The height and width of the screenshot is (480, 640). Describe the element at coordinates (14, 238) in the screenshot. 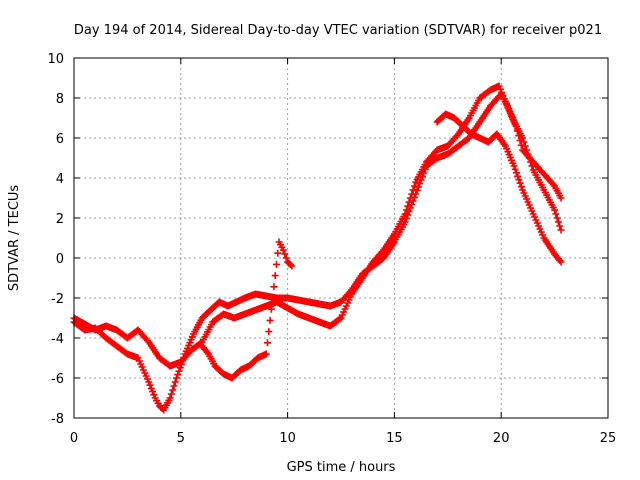

I see `y-axis-label: SDTVAR / TECUs` at that location.